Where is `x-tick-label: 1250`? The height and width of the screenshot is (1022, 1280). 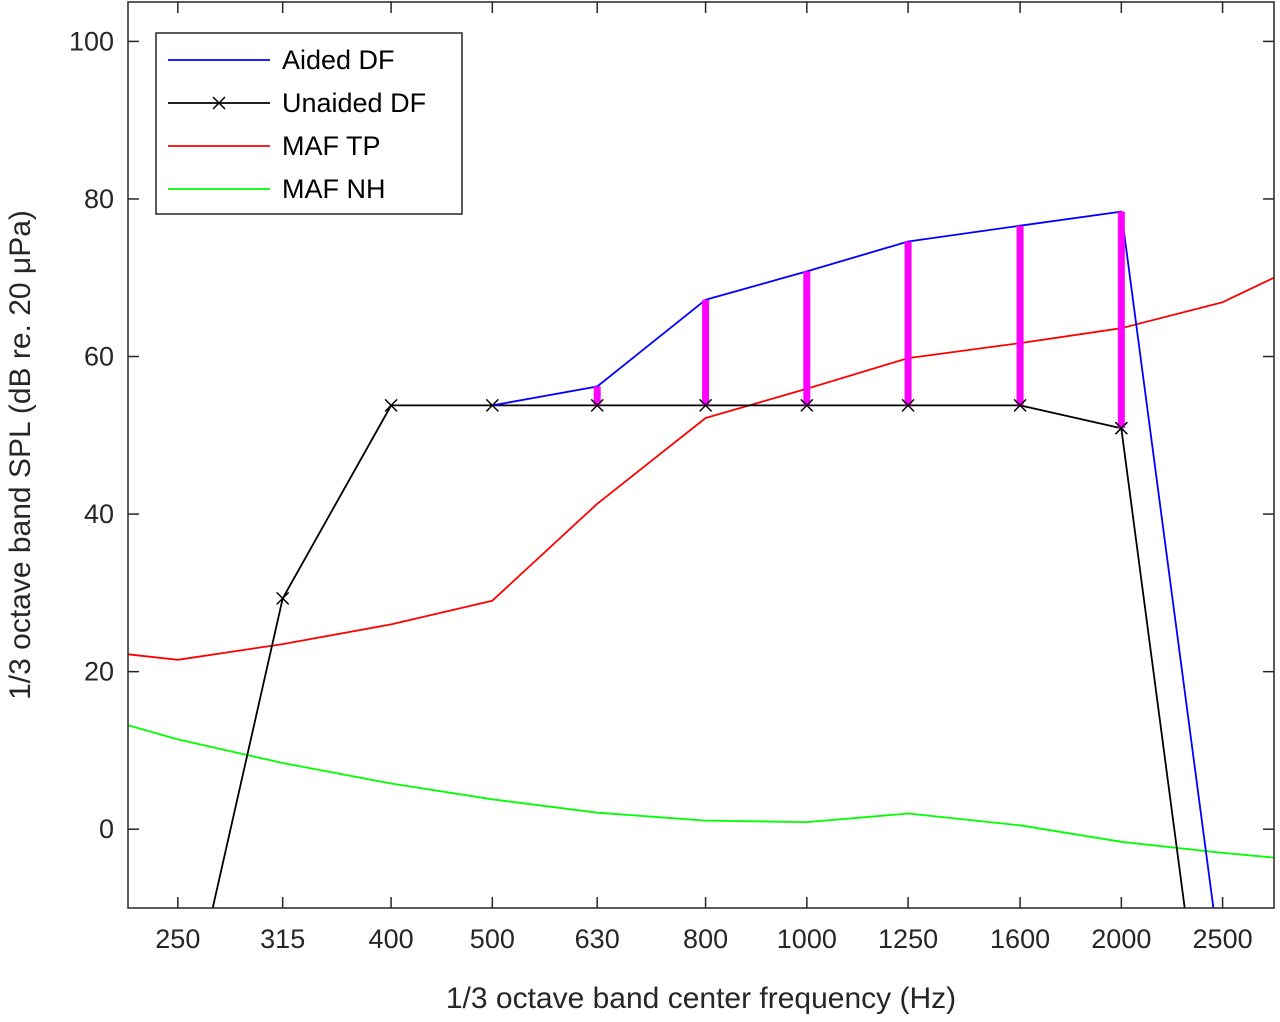
x-tick-label: 1250 is located at coordinates (908, 939).